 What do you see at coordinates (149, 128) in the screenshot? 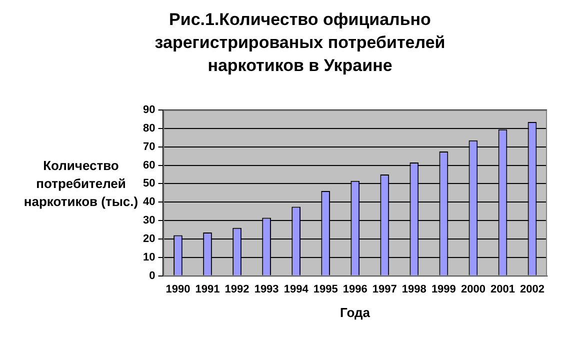
I see `y-tick-label: 80` at bounding box center [149, 128].